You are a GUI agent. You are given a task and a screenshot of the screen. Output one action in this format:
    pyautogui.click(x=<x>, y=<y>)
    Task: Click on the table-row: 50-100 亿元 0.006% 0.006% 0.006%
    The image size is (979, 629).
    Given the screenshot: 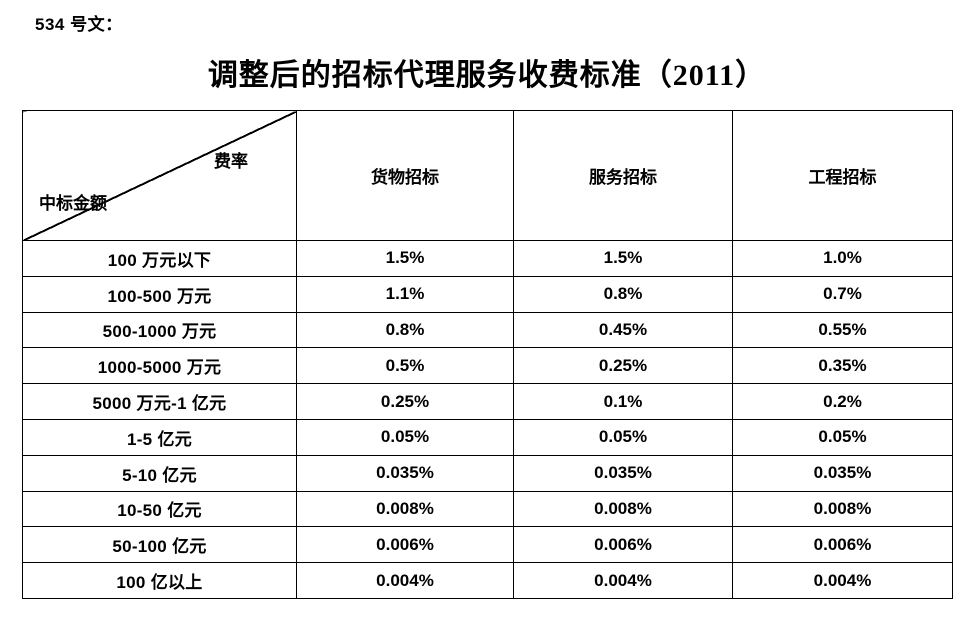 What is the action you would take?
    pyautogui.click(x=487, y=545)
    